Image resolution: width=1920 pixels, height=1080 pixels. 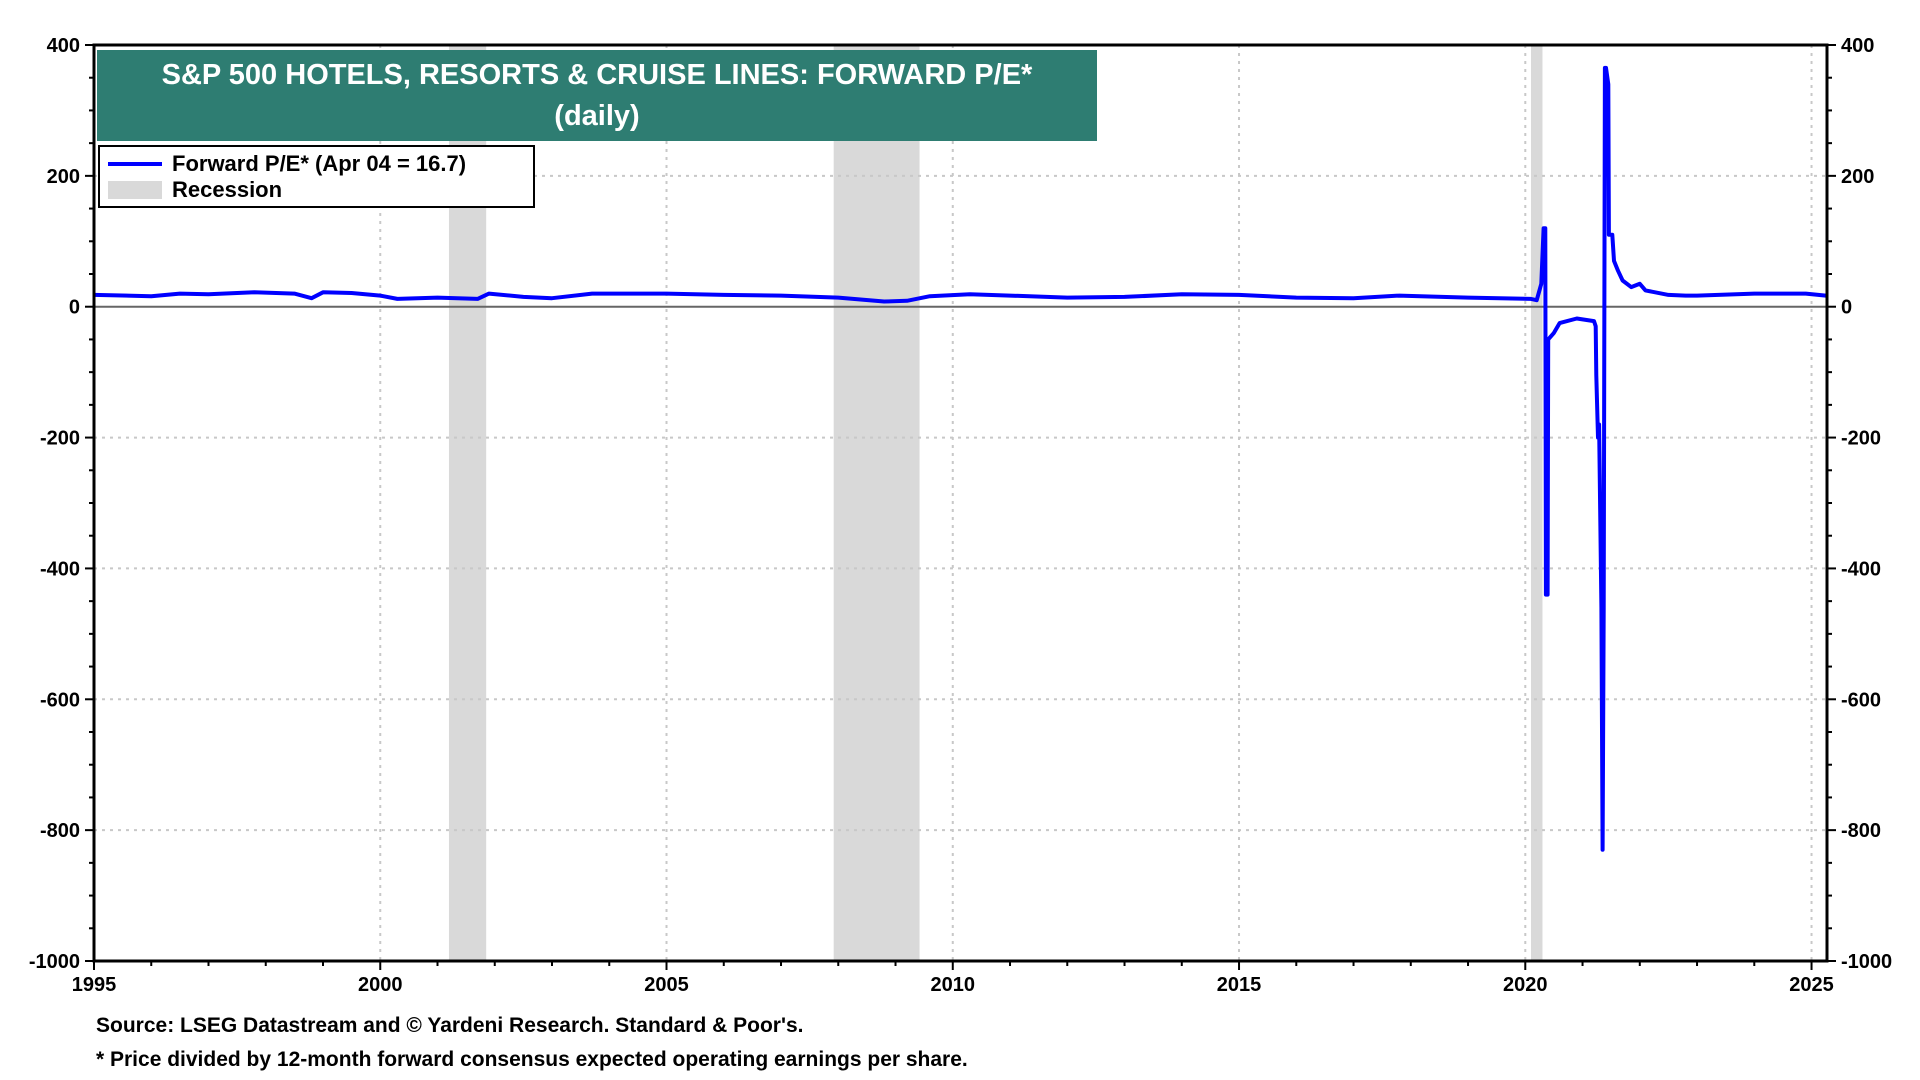 I want to click on y-tick-label-right: 0, so click(x=1846, y=308).